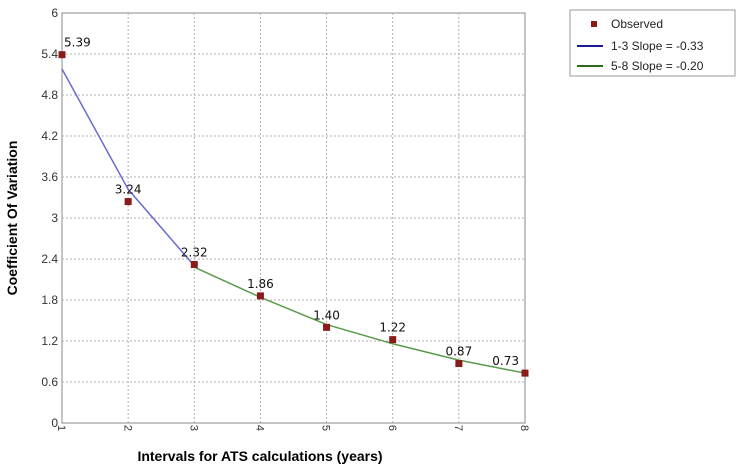 Image resolution: width=738 pixels, height=470 pixels. What do you see at coordinates (49, 341) in the screenshot?
I see `y-tick-label: 1.2` at bounding box center [49, 341].